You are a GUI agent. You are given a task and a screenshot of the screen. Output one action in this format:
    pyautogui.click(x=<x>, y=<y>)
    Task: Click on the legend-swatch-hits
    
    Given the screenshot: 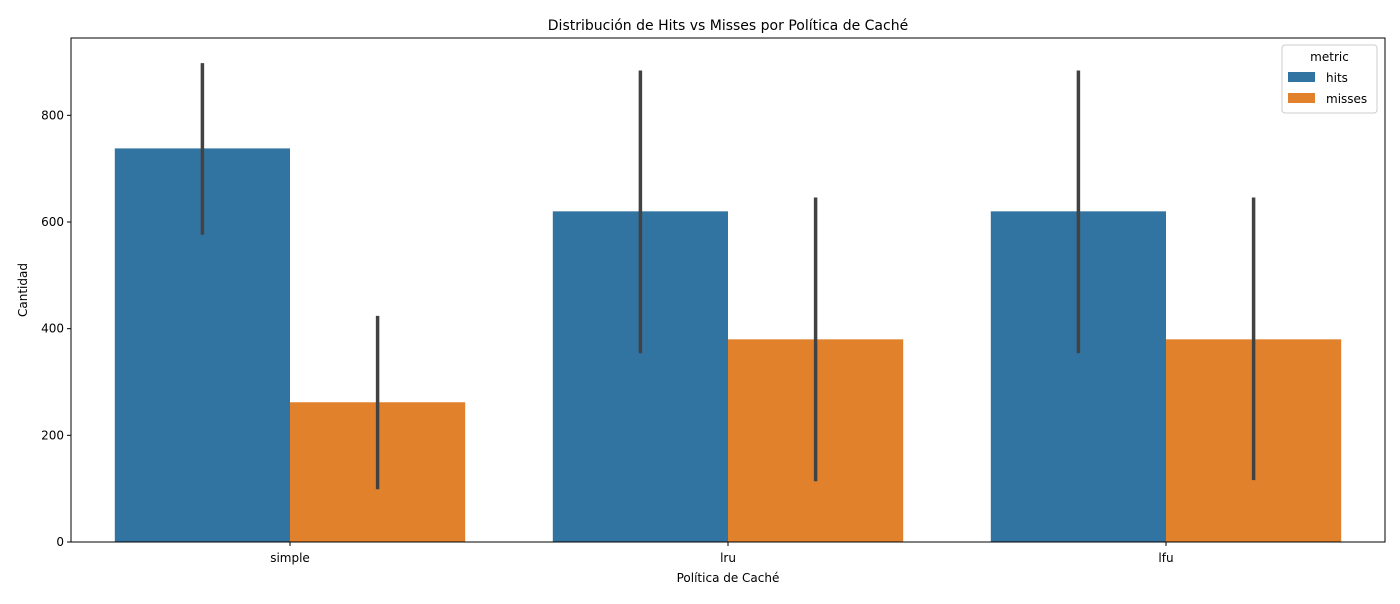 What is the action you would take?
    pyautogui.click(x=1301, y=77)
    